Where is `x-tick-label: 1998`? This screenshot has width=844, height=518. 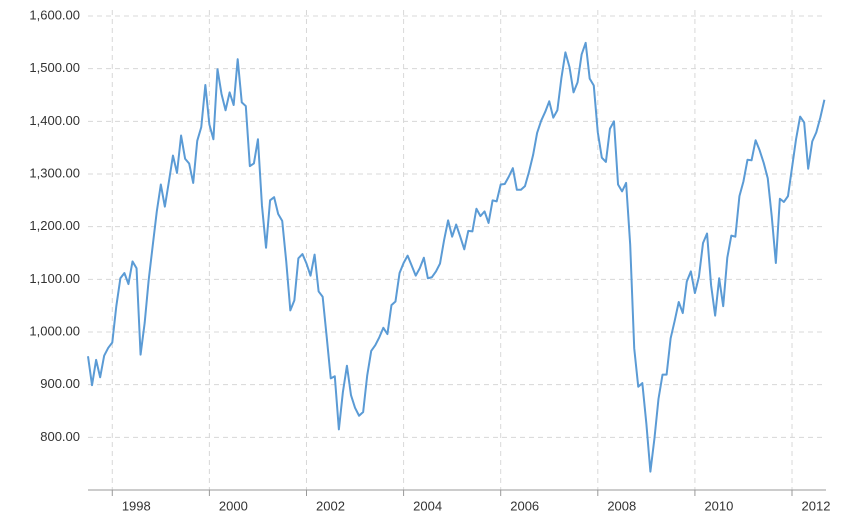 x-tick-label: 1998 is located at coordinates (136, 505).